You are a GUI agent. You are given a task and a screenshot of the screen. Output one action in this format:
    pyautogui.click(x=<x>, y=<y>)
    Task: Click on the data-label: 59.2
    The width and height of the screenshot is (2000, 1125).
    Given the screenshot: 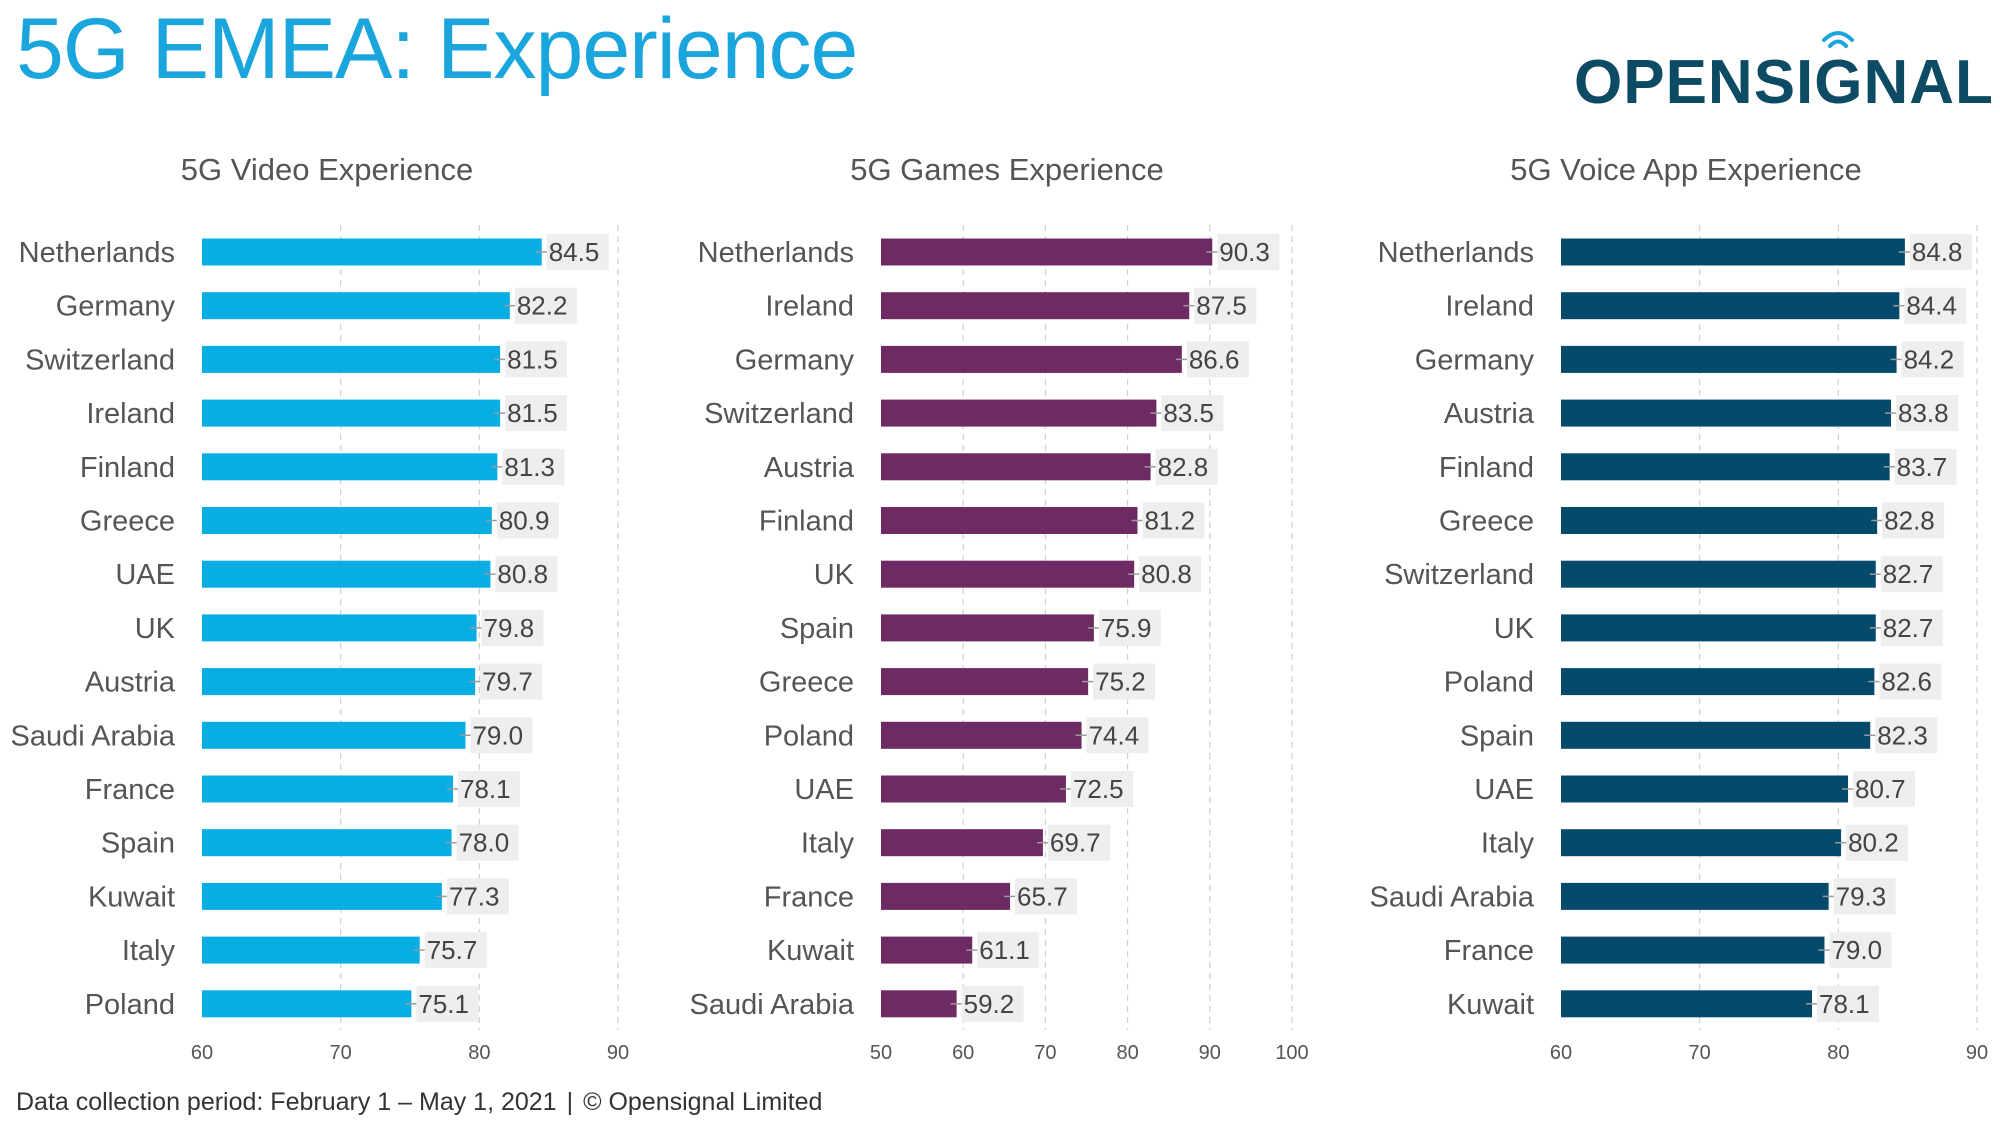 What is the action you would take?
    pyautogui.click(x=989, y=1004)
    